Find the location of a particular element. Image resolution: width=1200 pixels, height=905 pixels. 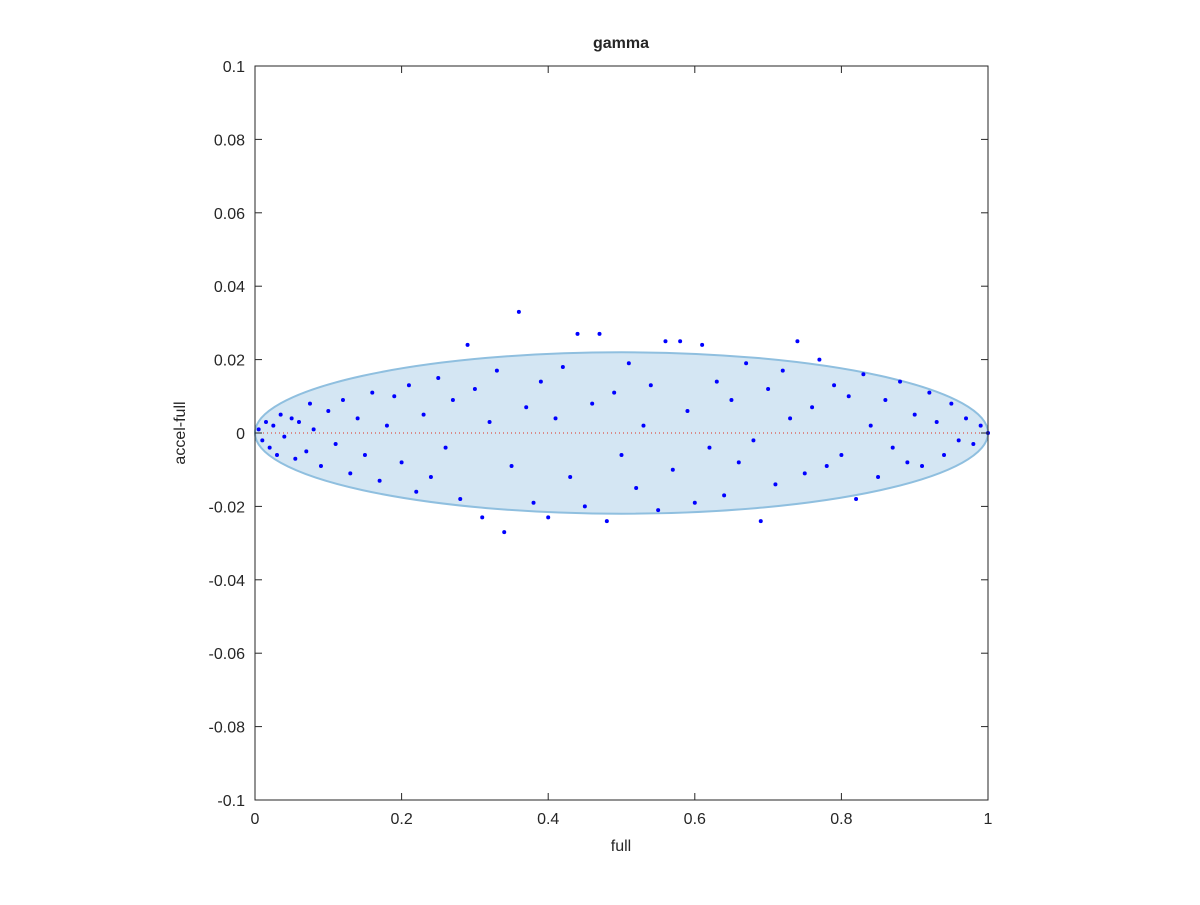

x-tick-label: 1 is located at coordinates (988, 819).